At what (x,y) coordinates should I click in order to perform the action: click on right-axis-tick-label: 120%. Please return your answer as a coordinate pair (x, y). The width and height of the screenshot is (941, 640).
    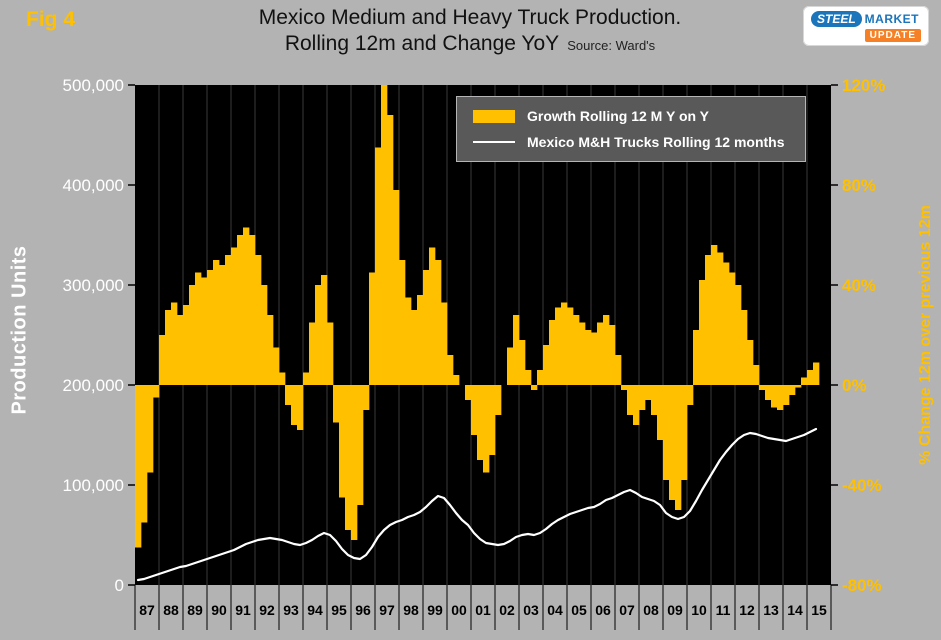
    Looking at the image, I should click on (863, 85).